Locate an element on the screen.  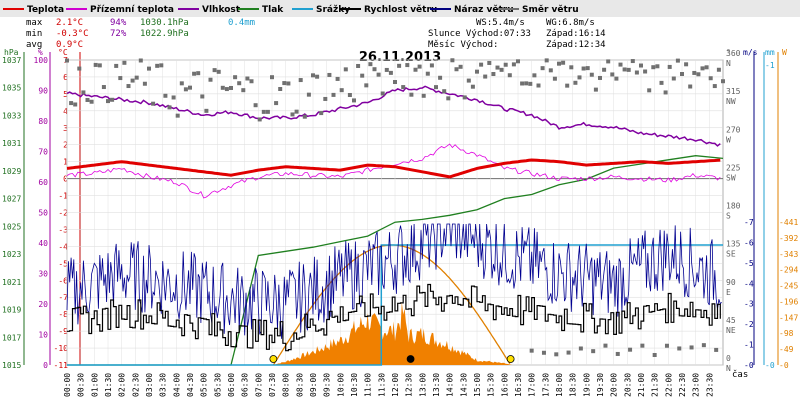
legend-bar is located at coordinates (400, 8).